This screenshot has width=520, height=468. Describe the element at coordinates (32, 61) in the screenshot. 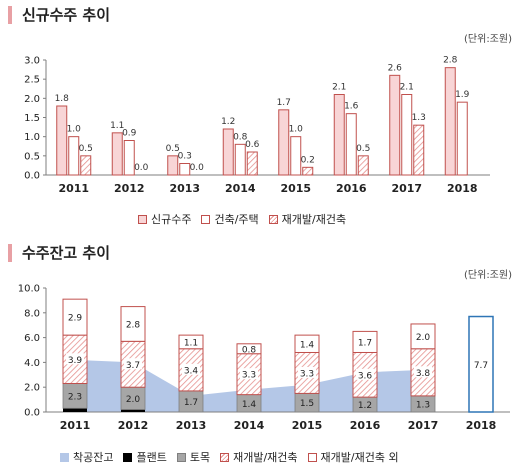

I see `y-tick-label: 3.0` at that location.